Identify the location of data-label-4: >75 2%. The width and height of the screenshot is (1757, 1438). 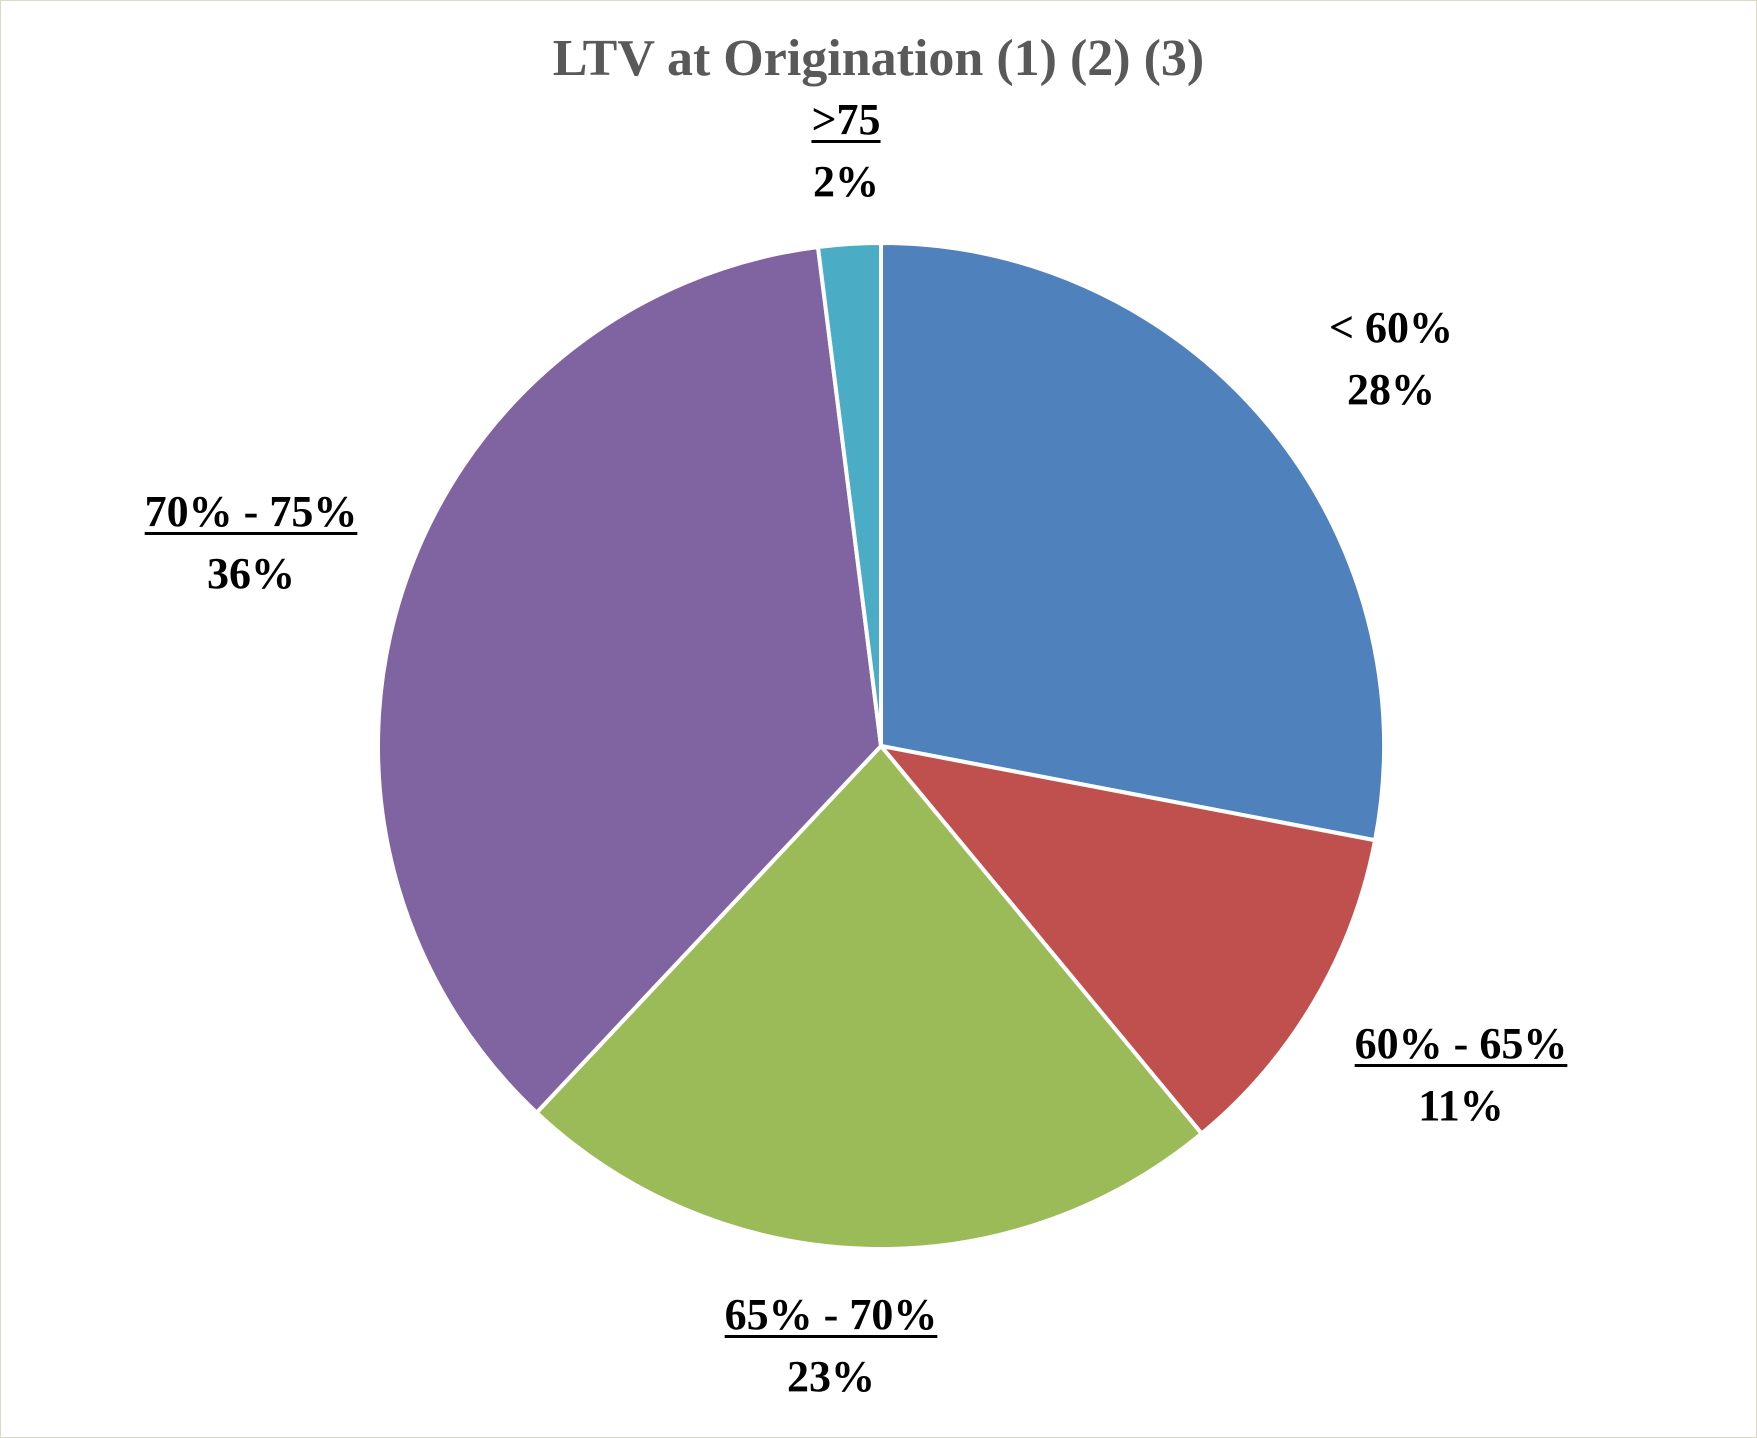
(846, 151).